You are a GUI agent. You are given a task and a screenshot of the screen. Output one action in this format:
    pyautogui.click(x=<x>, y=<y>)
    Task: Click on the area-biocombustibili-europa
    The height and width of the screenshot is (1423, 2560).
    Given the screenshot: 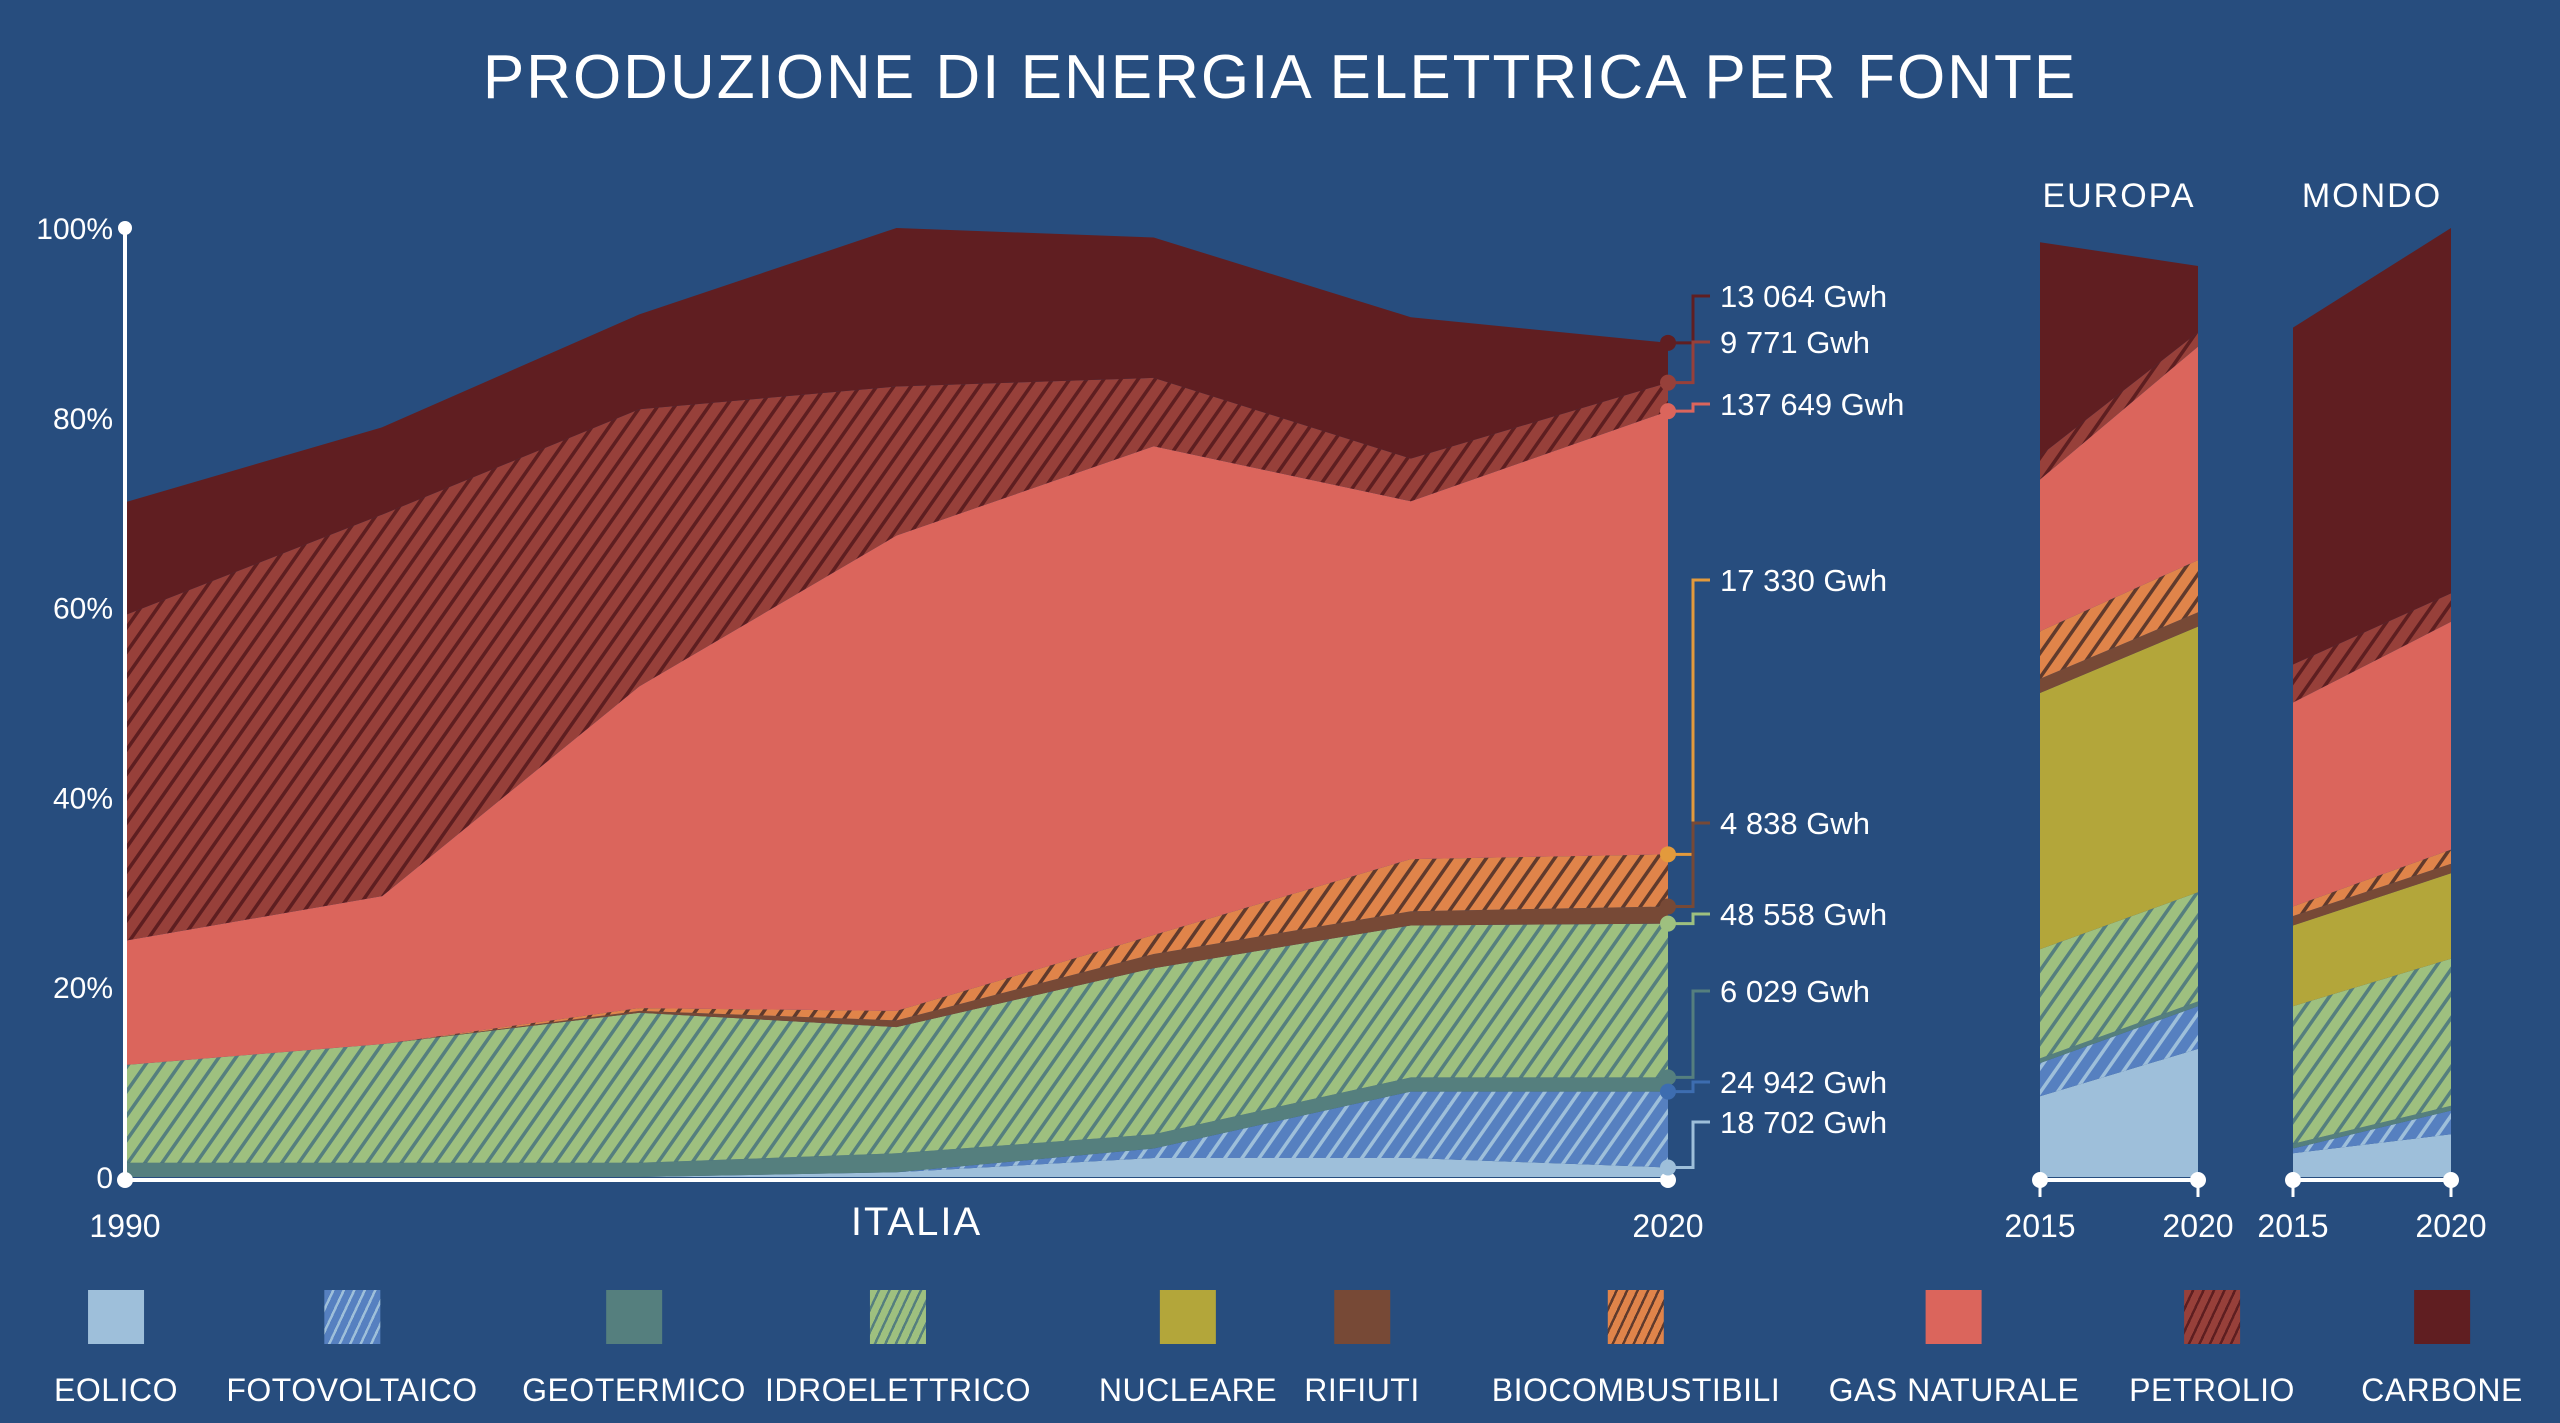 What is the action you would take?
    pyautogui.click(x=2119, y=619)
    